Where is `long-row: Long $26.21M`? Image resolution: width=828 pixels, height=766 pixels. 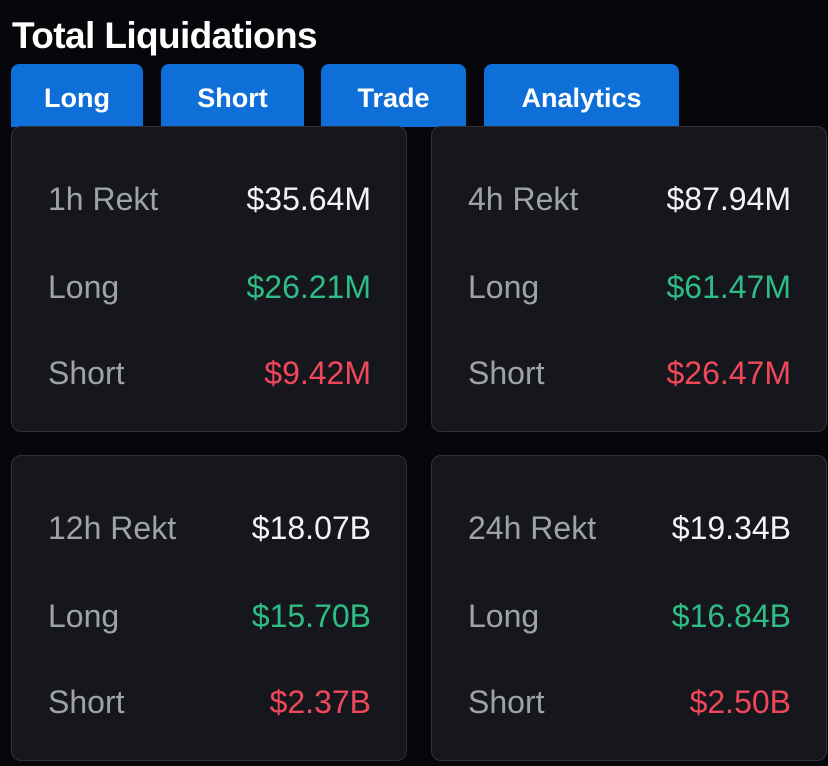 long-row: Long $26.21M is located at coordinates (209, 287).